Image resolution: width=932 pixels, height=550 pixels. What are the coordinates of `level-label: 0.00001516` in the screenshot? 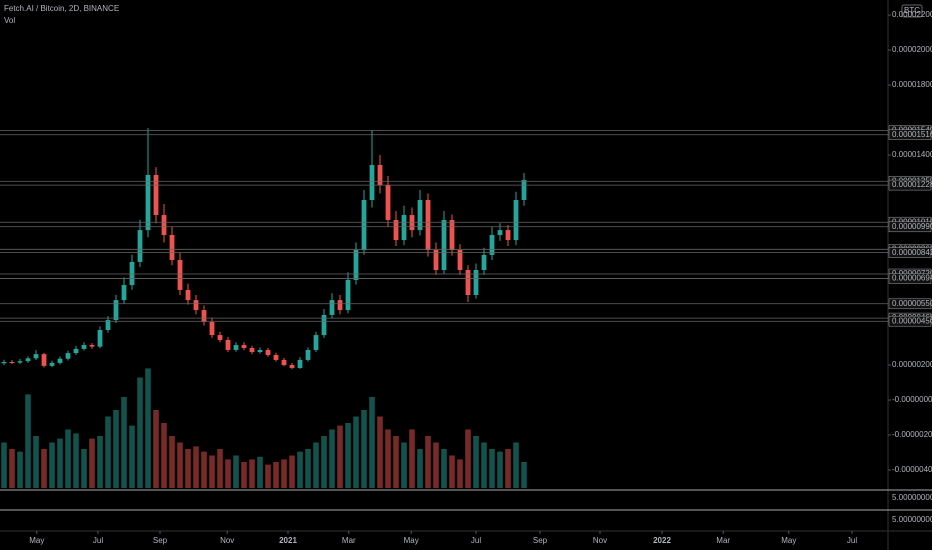 It's located at (912, 134).